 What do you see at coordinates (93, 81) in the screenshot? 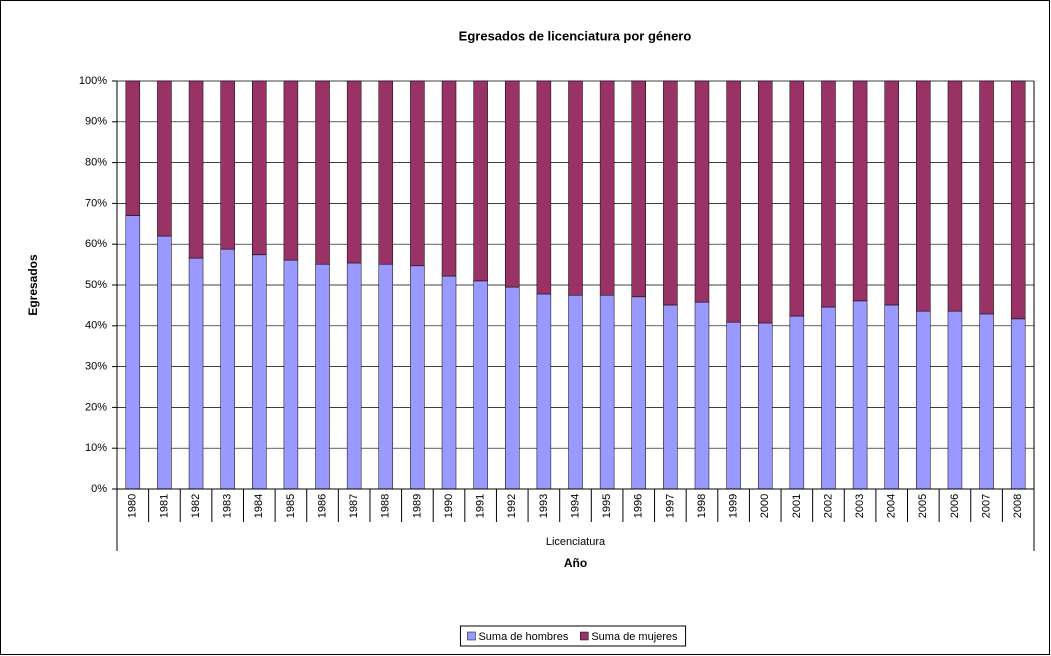
I see `y-tick-label: 100%` at bounding box center [93, 81].